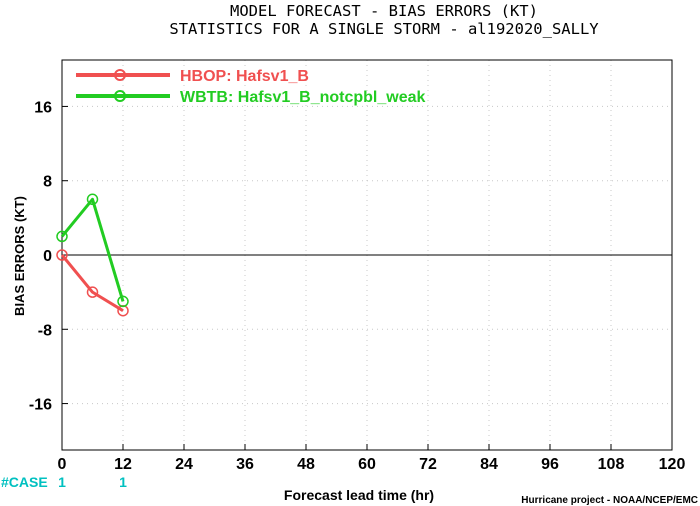  I want to click on x-tick-label: 84, so click(489, 464).